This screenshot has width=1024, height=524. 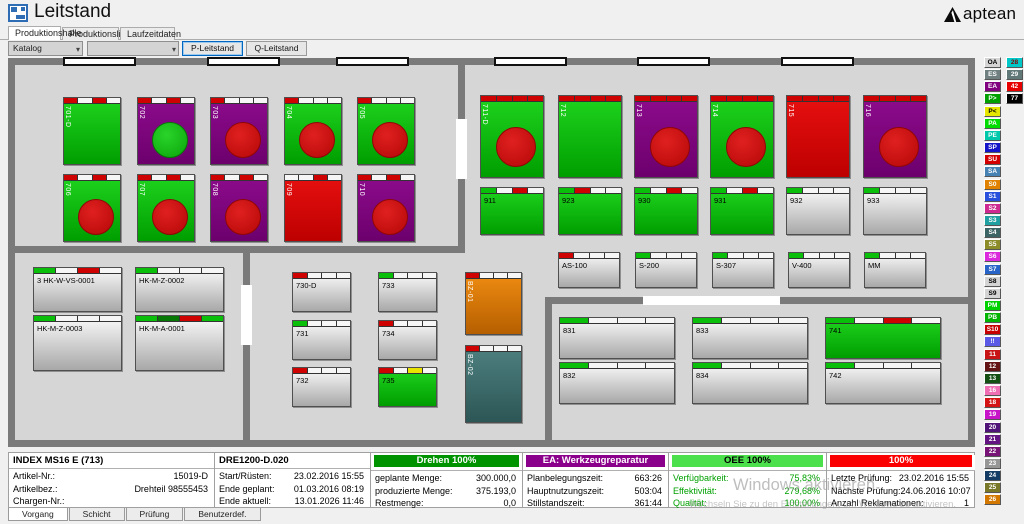 I want to click on legend-badge-42: 42, so click(x=1014, y=86).